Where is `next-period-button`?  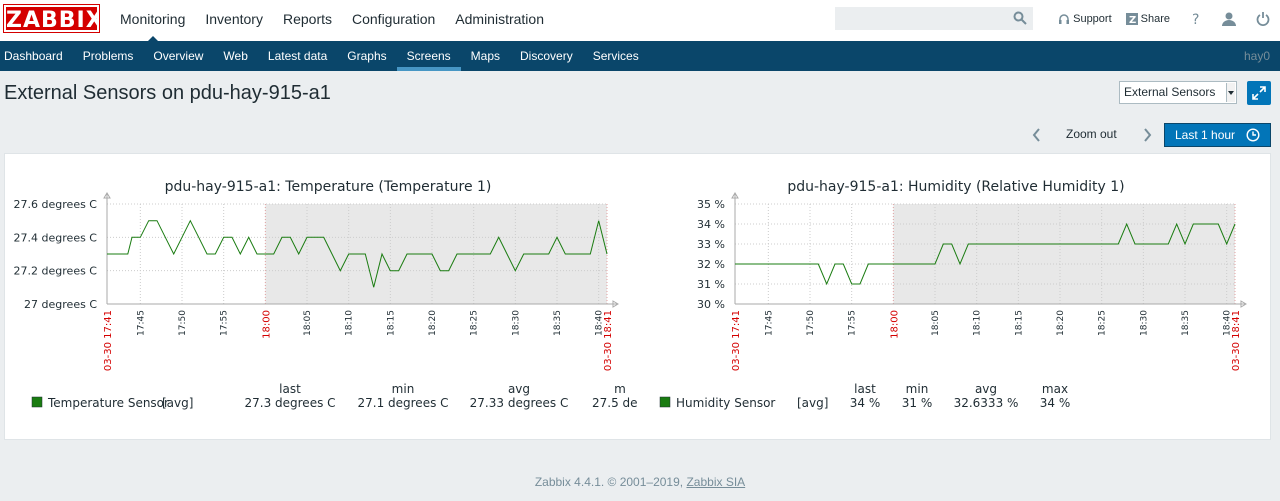
next-period-button is located at coordinates (1147, 135).